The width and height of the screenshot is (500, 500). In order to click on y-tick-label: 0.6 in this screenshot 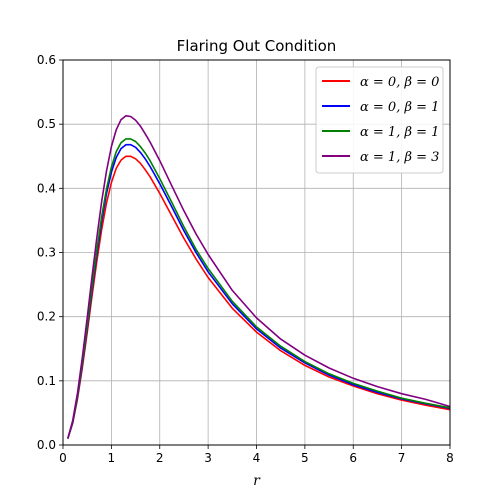, I will do `click(46, 60)`.